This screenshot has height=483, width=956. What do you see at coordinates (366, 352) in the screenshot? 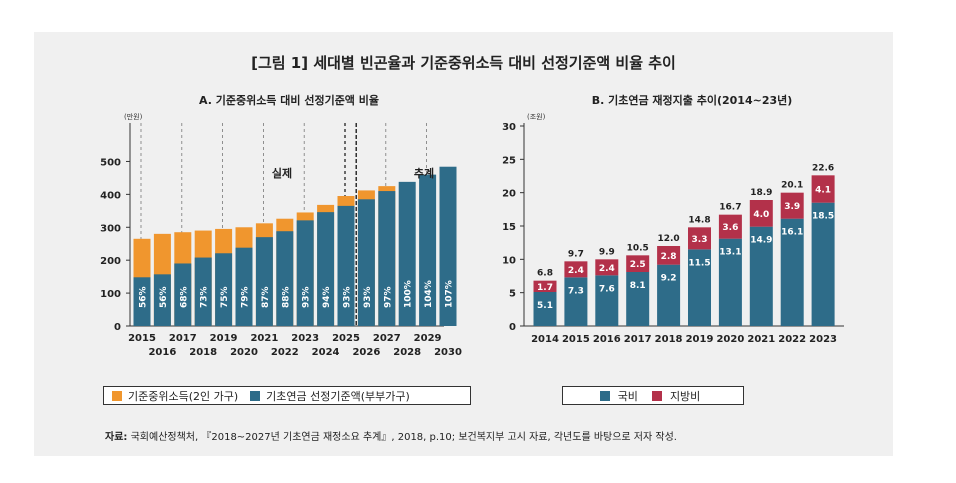
I see `x-tick-label: 2026` at bounding box center [366, 352].